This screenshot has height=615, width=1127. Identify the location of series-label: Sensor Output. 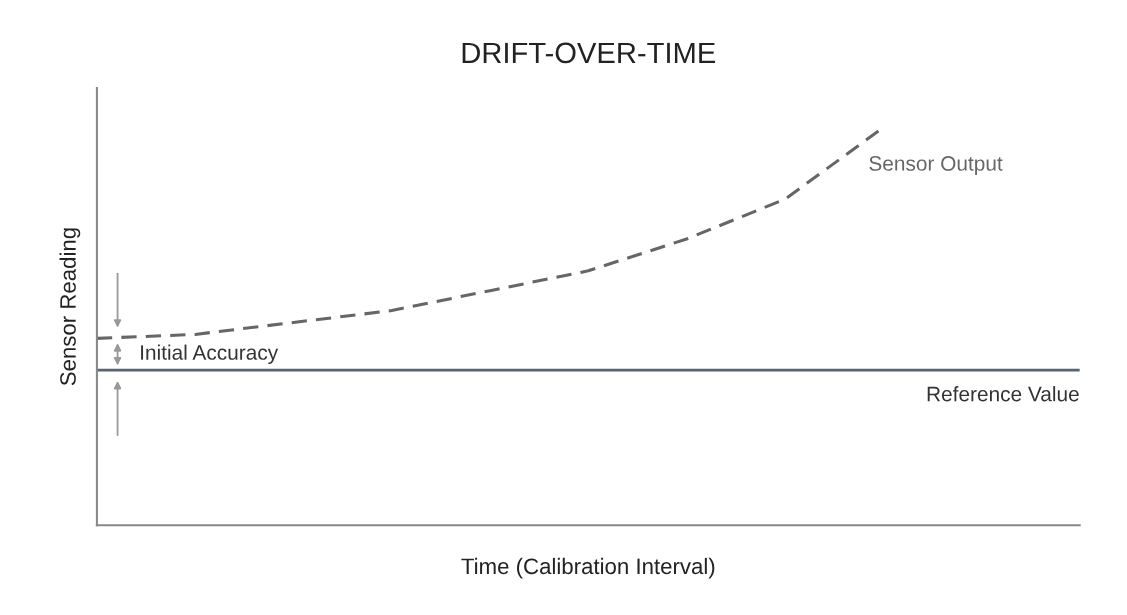
(936, 165).